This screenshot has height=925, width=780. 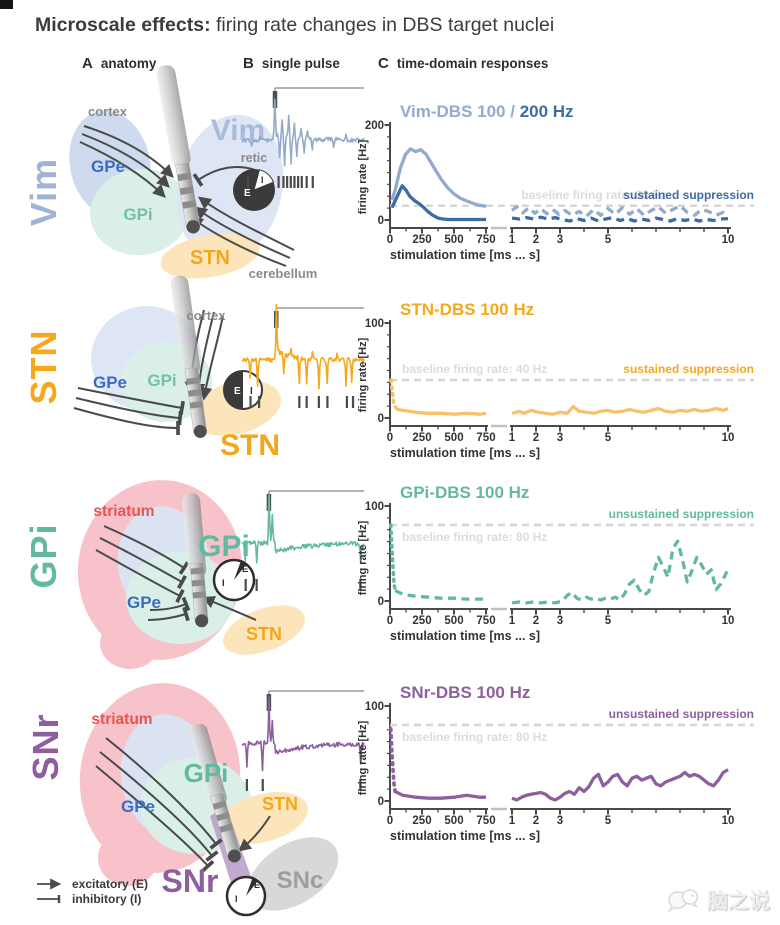 What do you see at coordinates (128, 858) in the screenshot?
I see `striatum-lobe` at bounding box center [128, 858].